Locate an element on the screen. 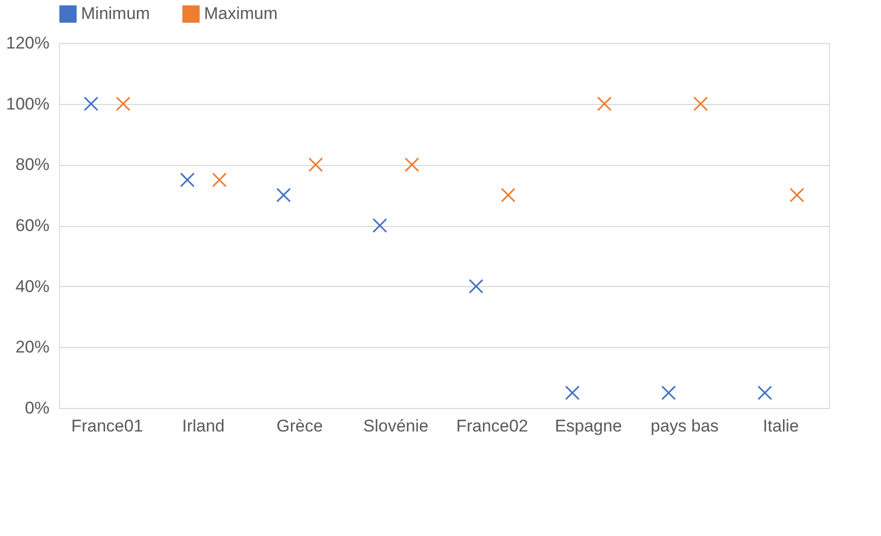 The width and height of the screenshot is (881, 536). legend-label: Minimum is located at coordinates (115, 14).